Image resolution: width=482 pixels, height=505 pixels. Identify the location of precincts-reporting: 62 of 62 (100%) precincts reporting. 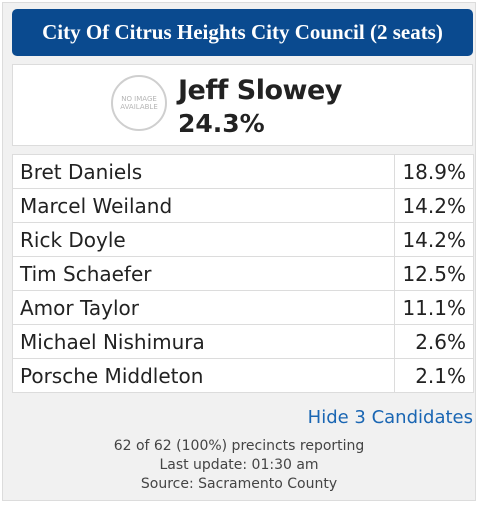
(239, 446).